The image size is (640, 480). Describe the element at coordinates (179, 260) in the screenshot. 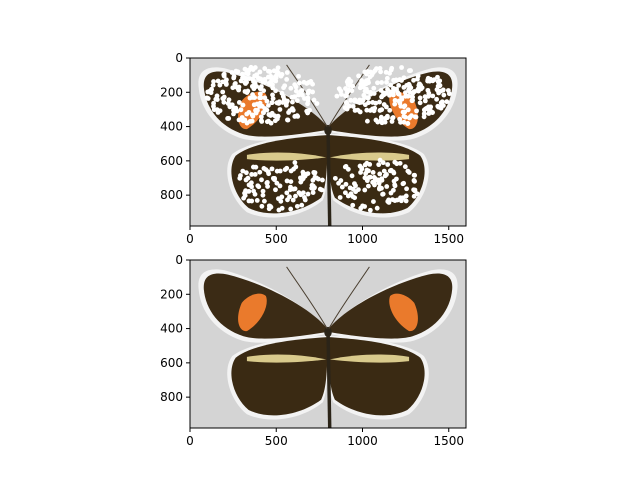

I see `bottom-ytick-label: 0` at that location.